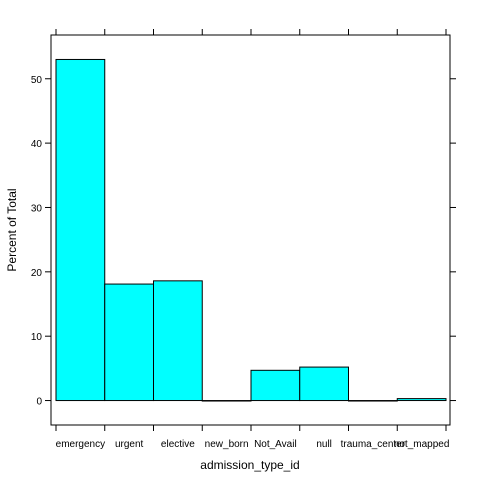  What do you see at coordinates (37, 144) in the screenshot?
I see `y-tick-label: 40` at bounding box center [37, 144].